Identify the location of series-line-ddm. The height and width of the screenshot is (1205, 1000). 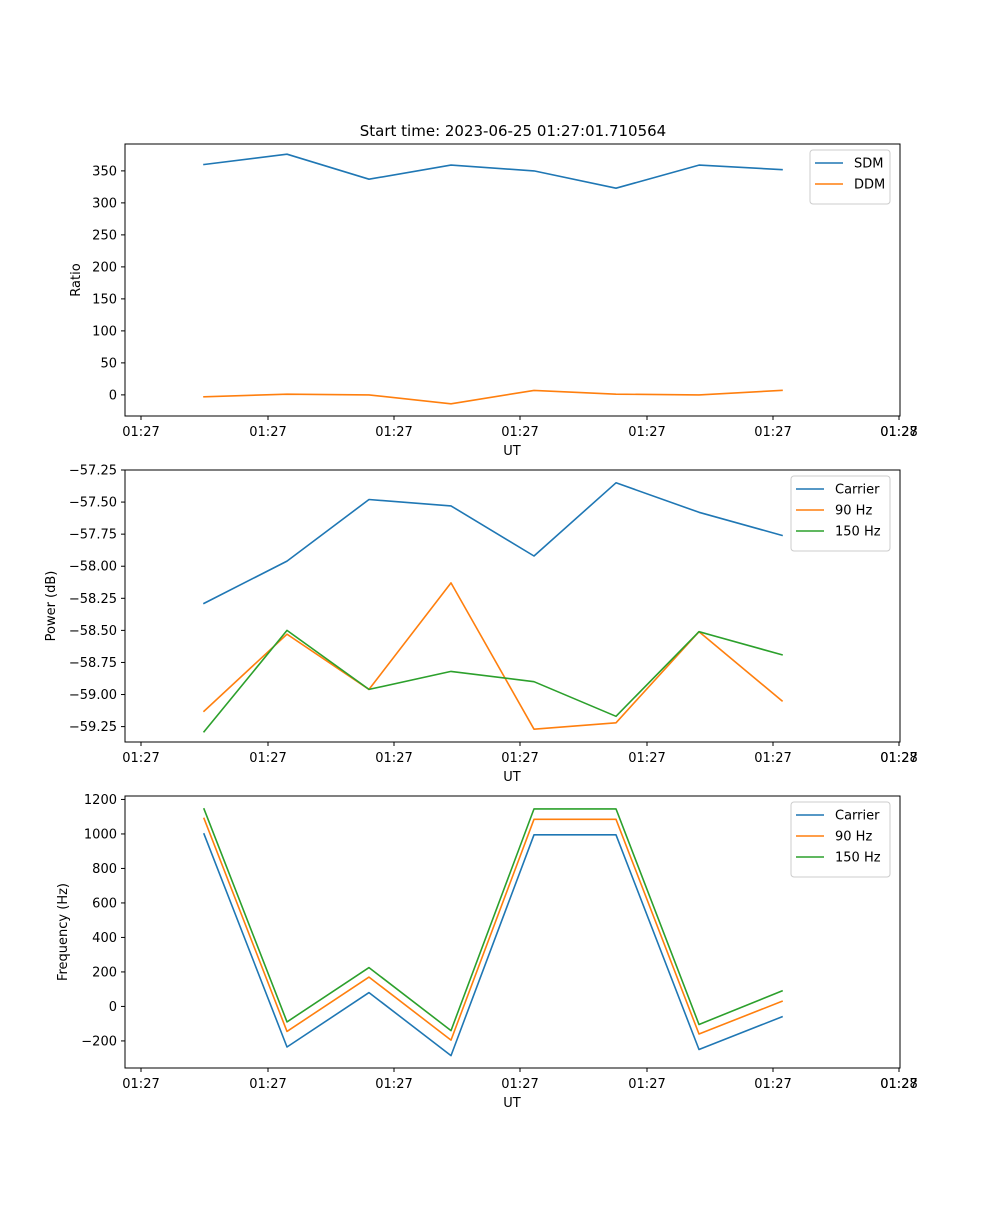
(493, 397).